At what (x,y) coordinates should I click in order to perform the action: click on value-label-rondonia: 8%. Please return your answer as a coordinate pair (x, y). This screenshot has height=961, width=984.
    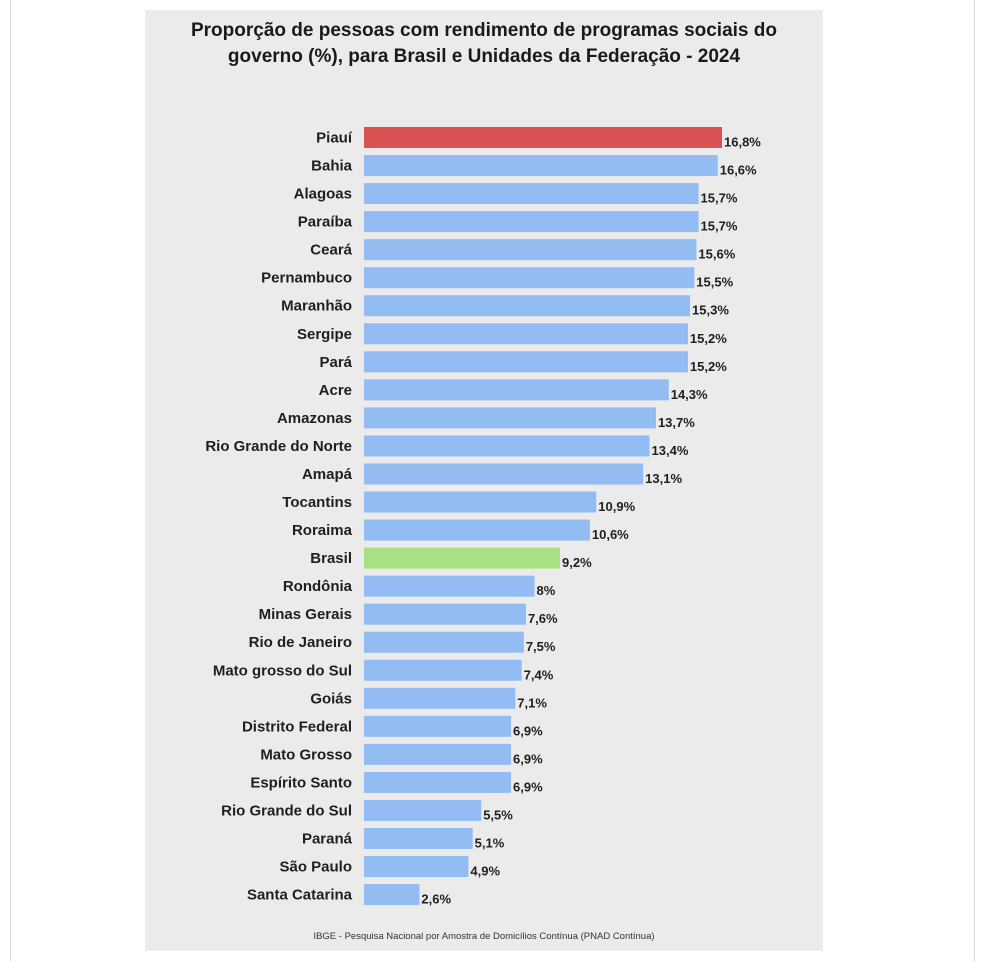
    Looking at the image, I should click on (545, 590).